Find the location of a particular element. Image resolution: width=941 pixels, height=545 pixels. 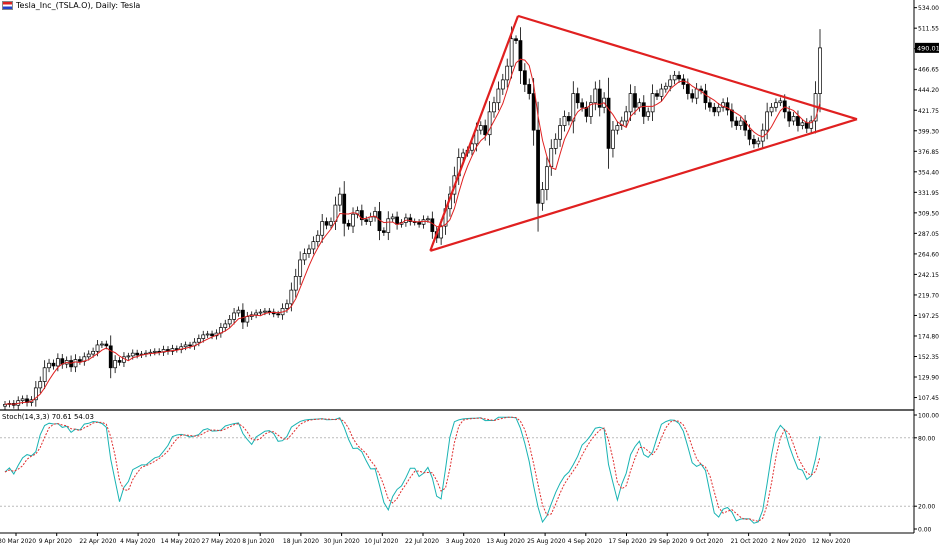

y-tick-label: 466.65 is located at coordinates (928, 70).